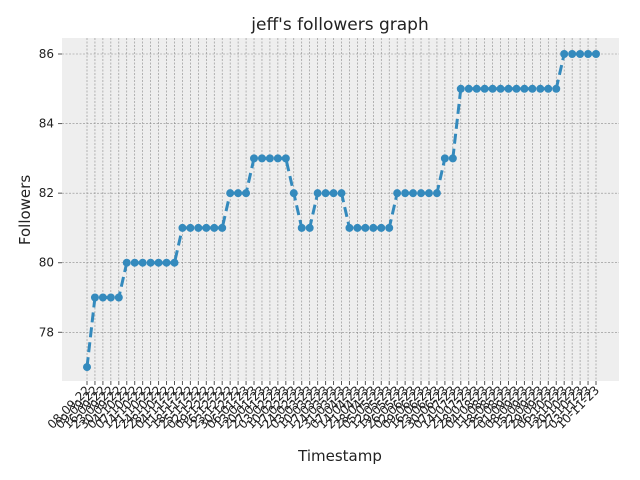  What do you see at coordinates (339, 456) in the screenshot?
I see `x-axis-label: Timestamp` at bounding box center [339, 456].